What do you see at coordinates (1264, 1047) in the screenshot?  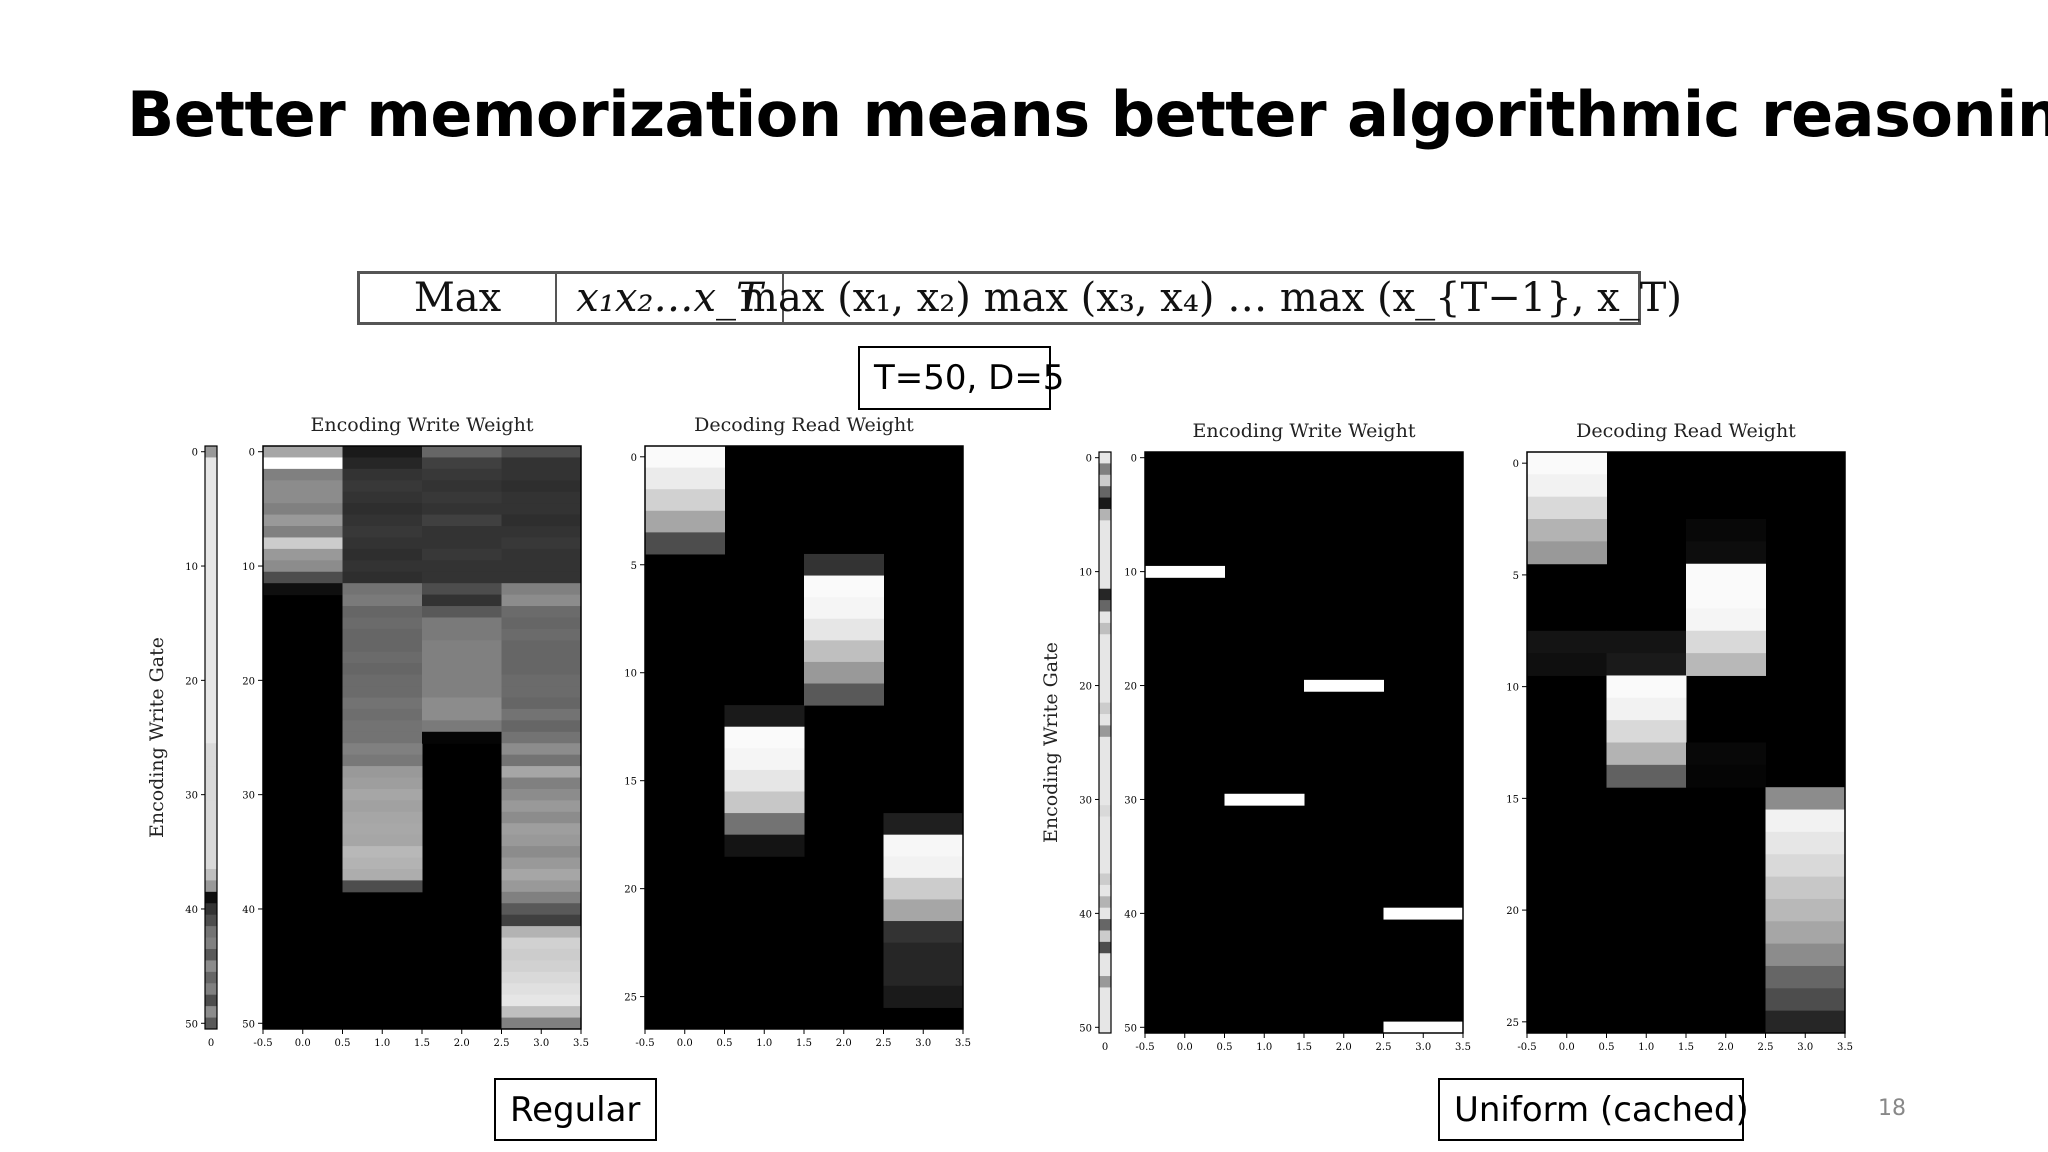 I see `uniform-write-xtick-label: 1.0` at bounding box center [1264, 1047].